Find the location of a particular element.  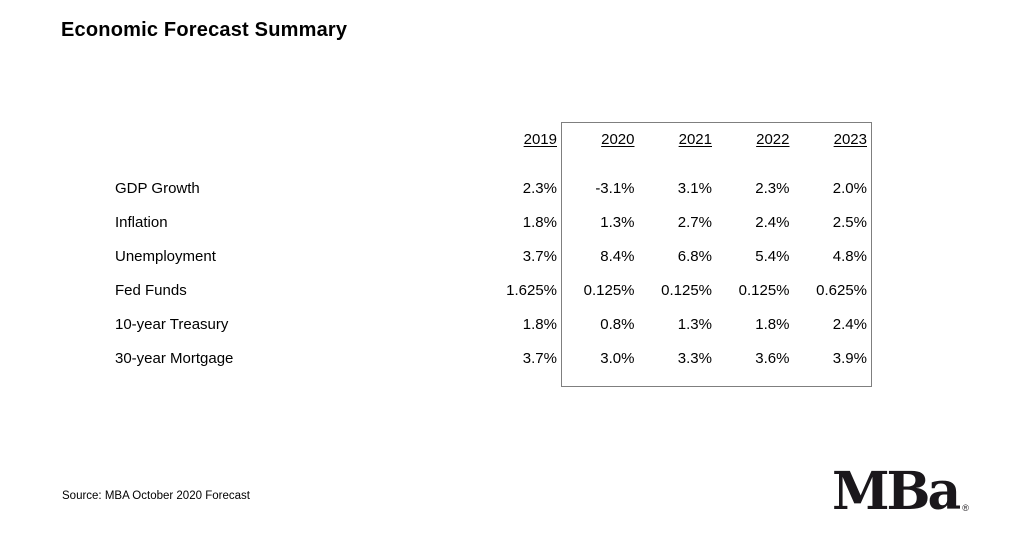

row-label-gdp-growth: GDP Growth is located at coordinates (157, 188).